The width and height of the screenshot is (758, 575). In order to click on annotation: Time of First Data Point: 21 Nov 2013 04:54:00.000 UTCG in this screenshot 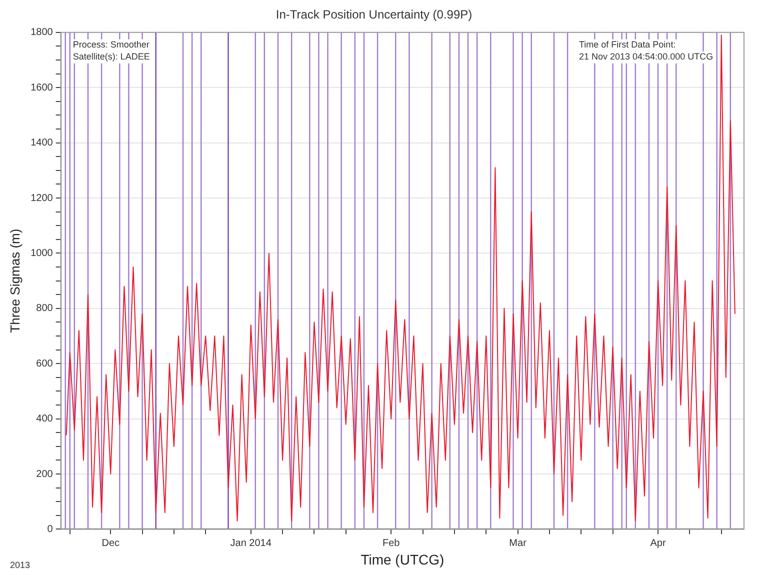, I will do `click(646, 50)`.